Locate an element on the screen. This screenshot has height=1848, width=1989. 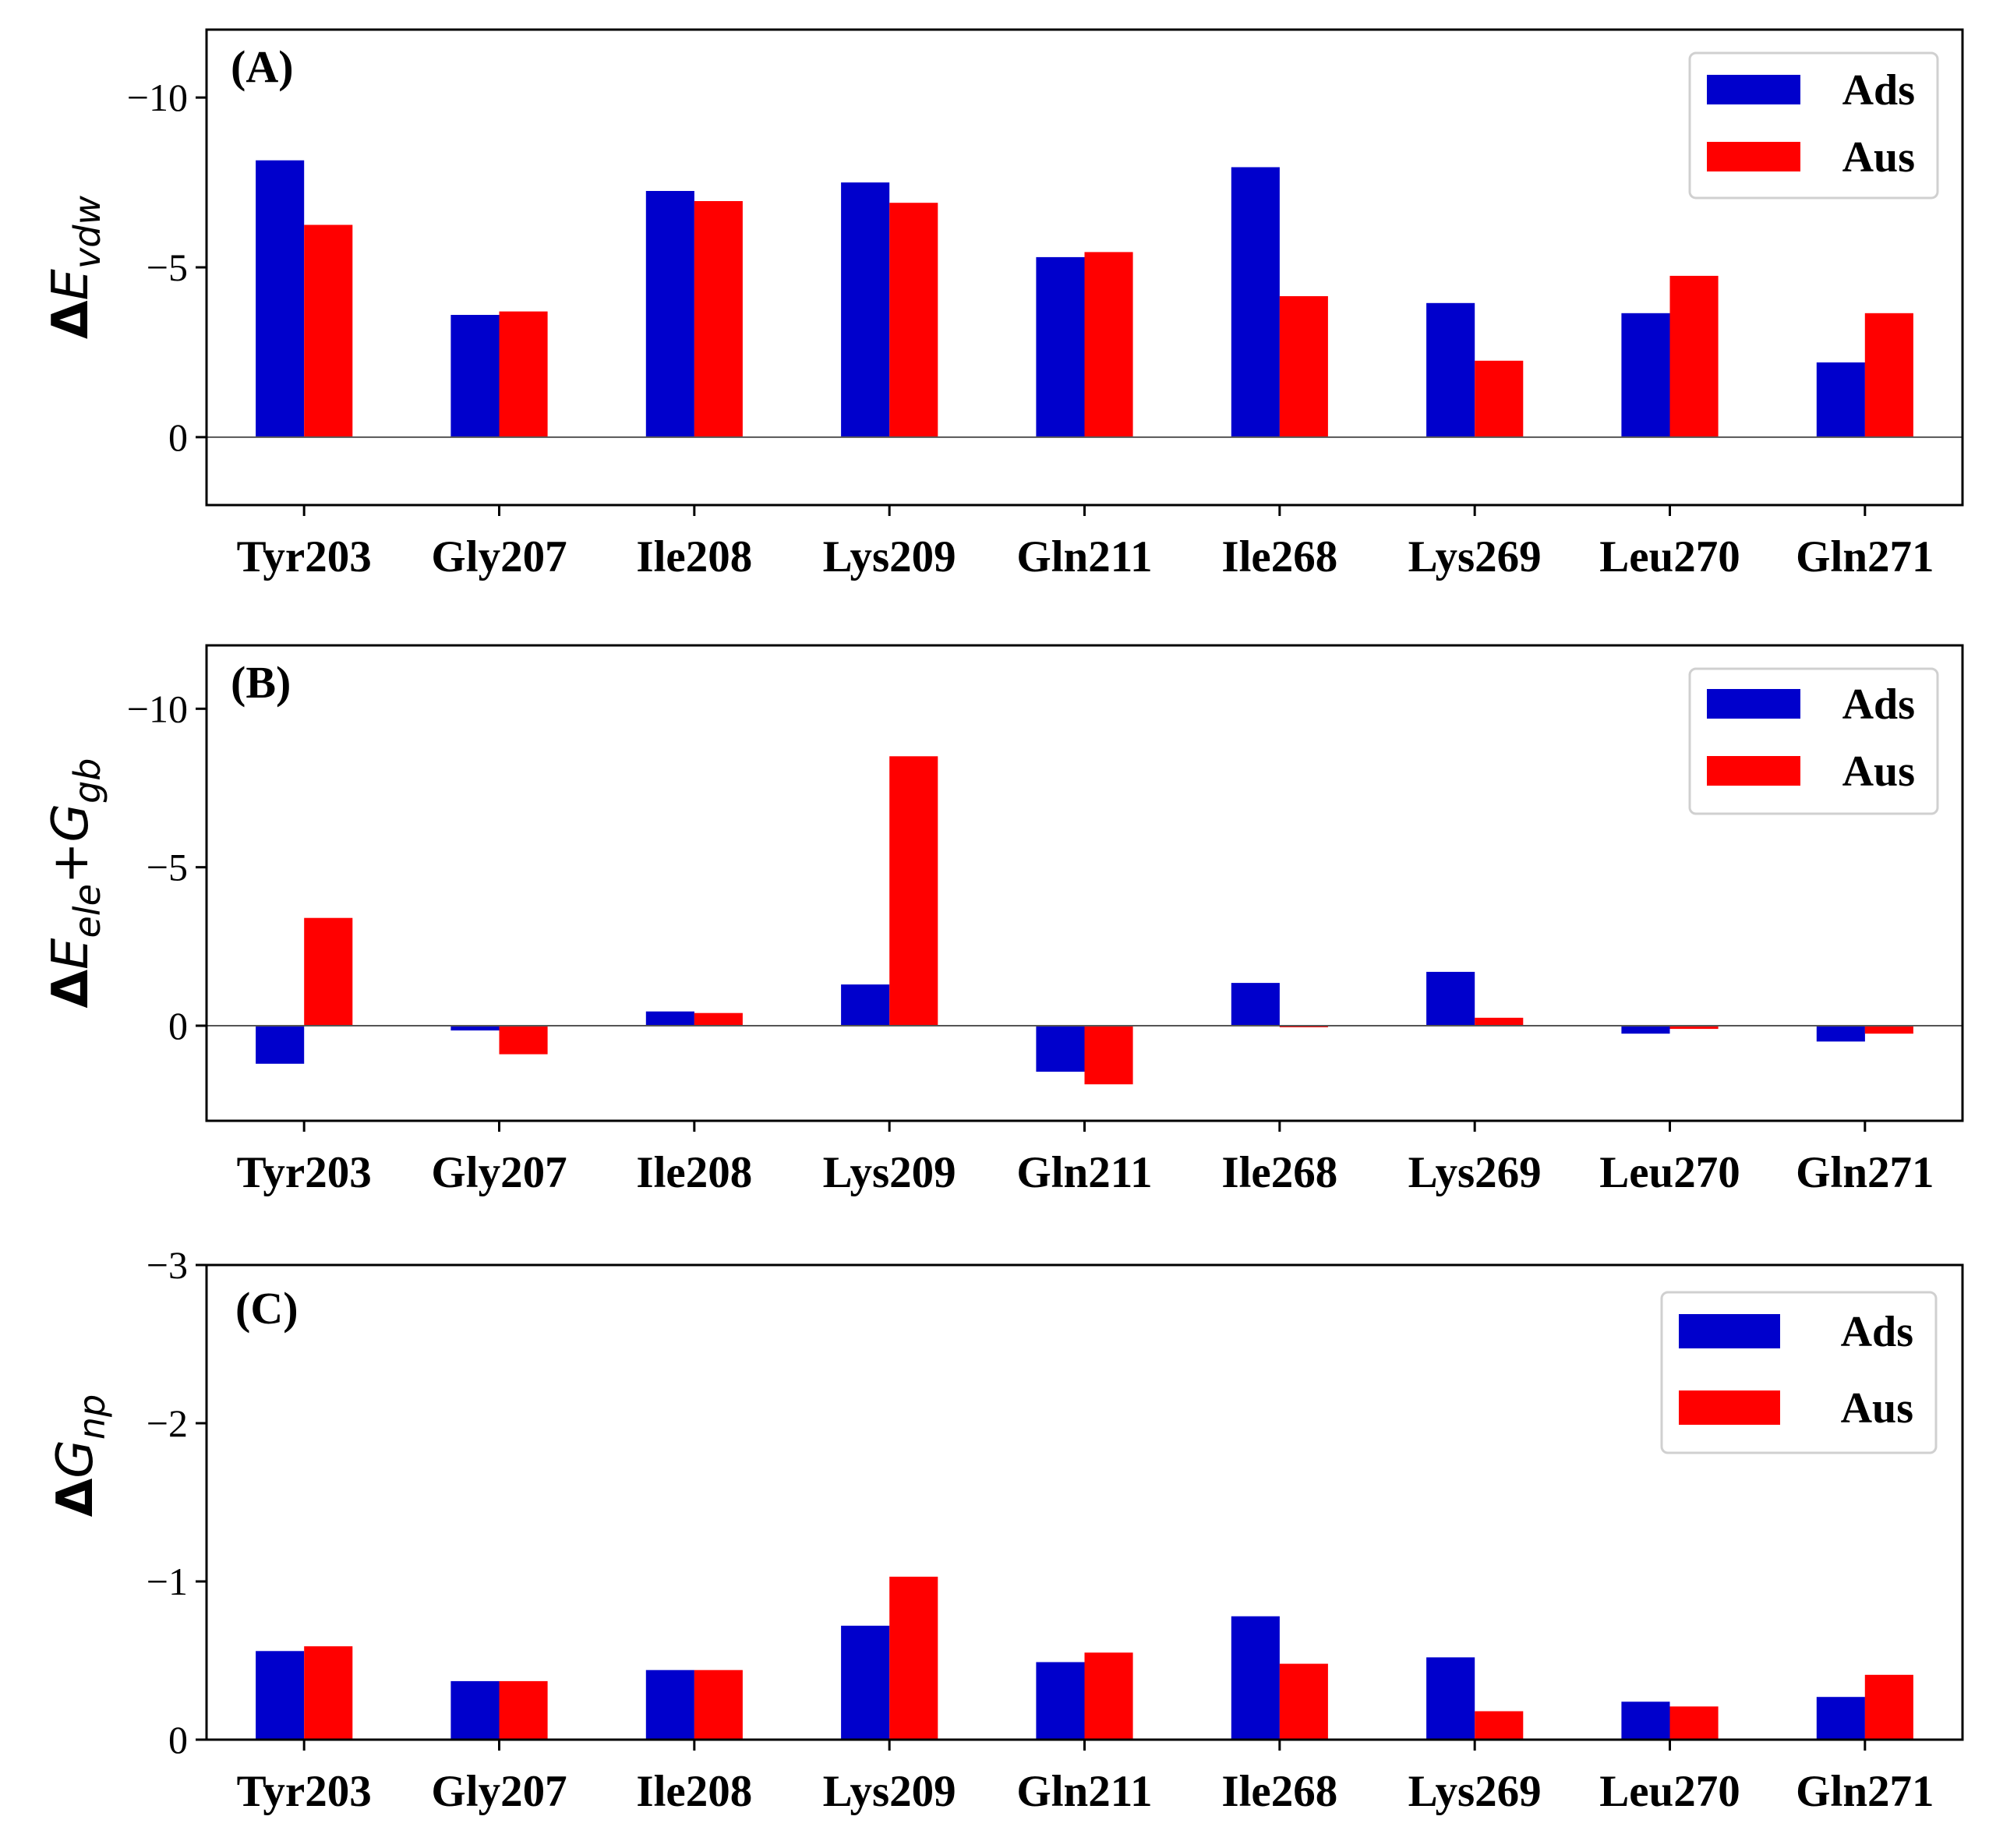
panel-label: (A) is located at coordinates (263, 66).